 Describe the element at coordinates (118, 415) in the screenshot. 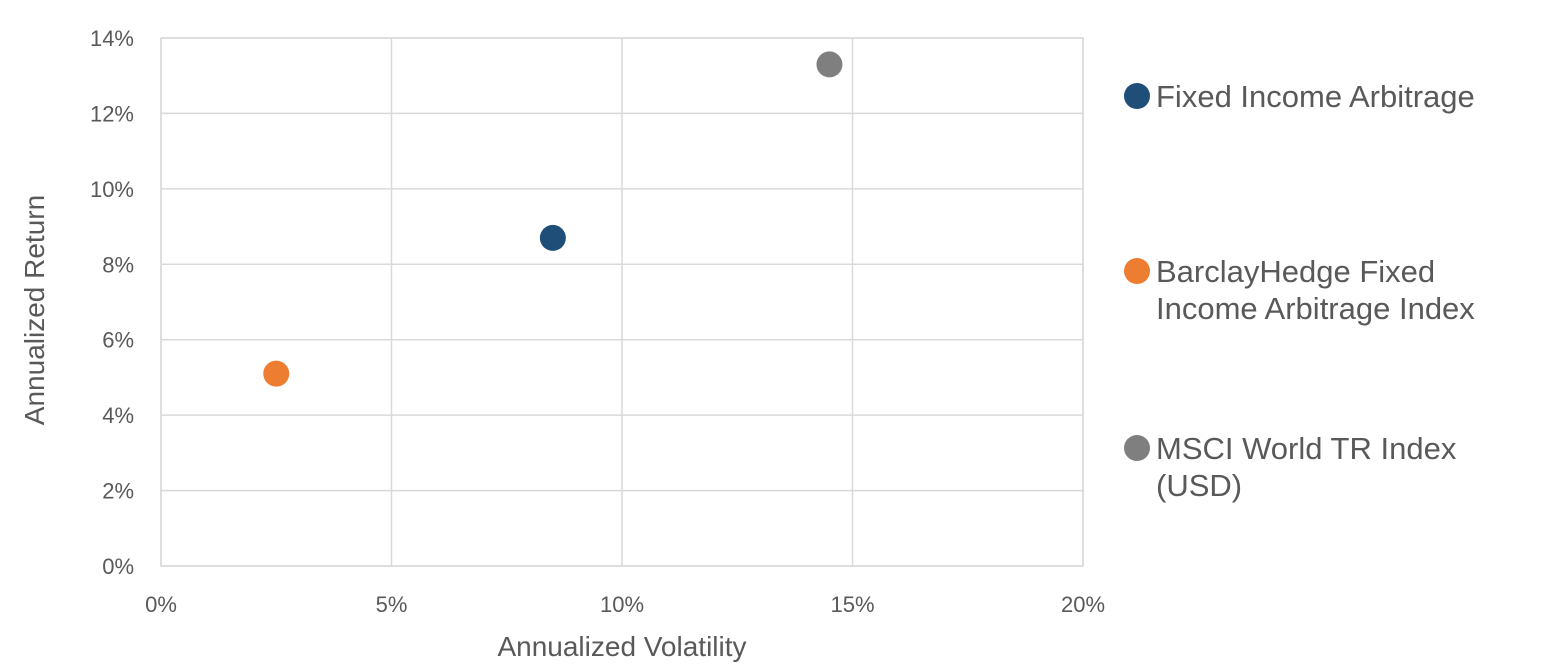

I see `y-tick-label: 4%` at that location.